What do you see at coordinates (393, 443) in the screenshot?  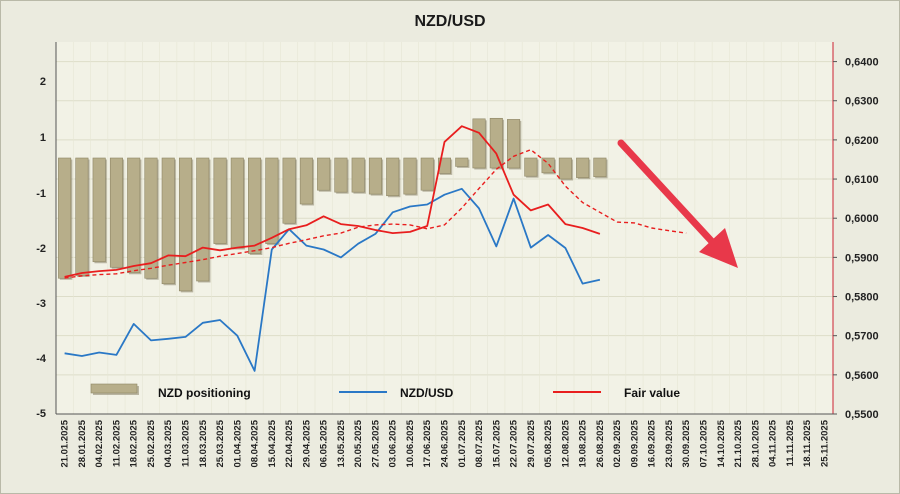 I see `x-tick-label: 03.06.2025` at bounding box center [393, 443].